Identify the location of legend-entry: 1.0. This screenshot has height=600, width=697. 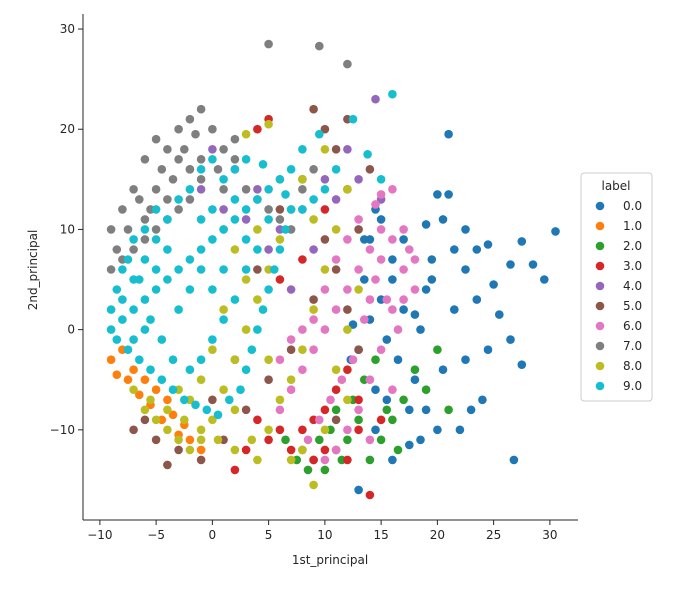
(618, 226).